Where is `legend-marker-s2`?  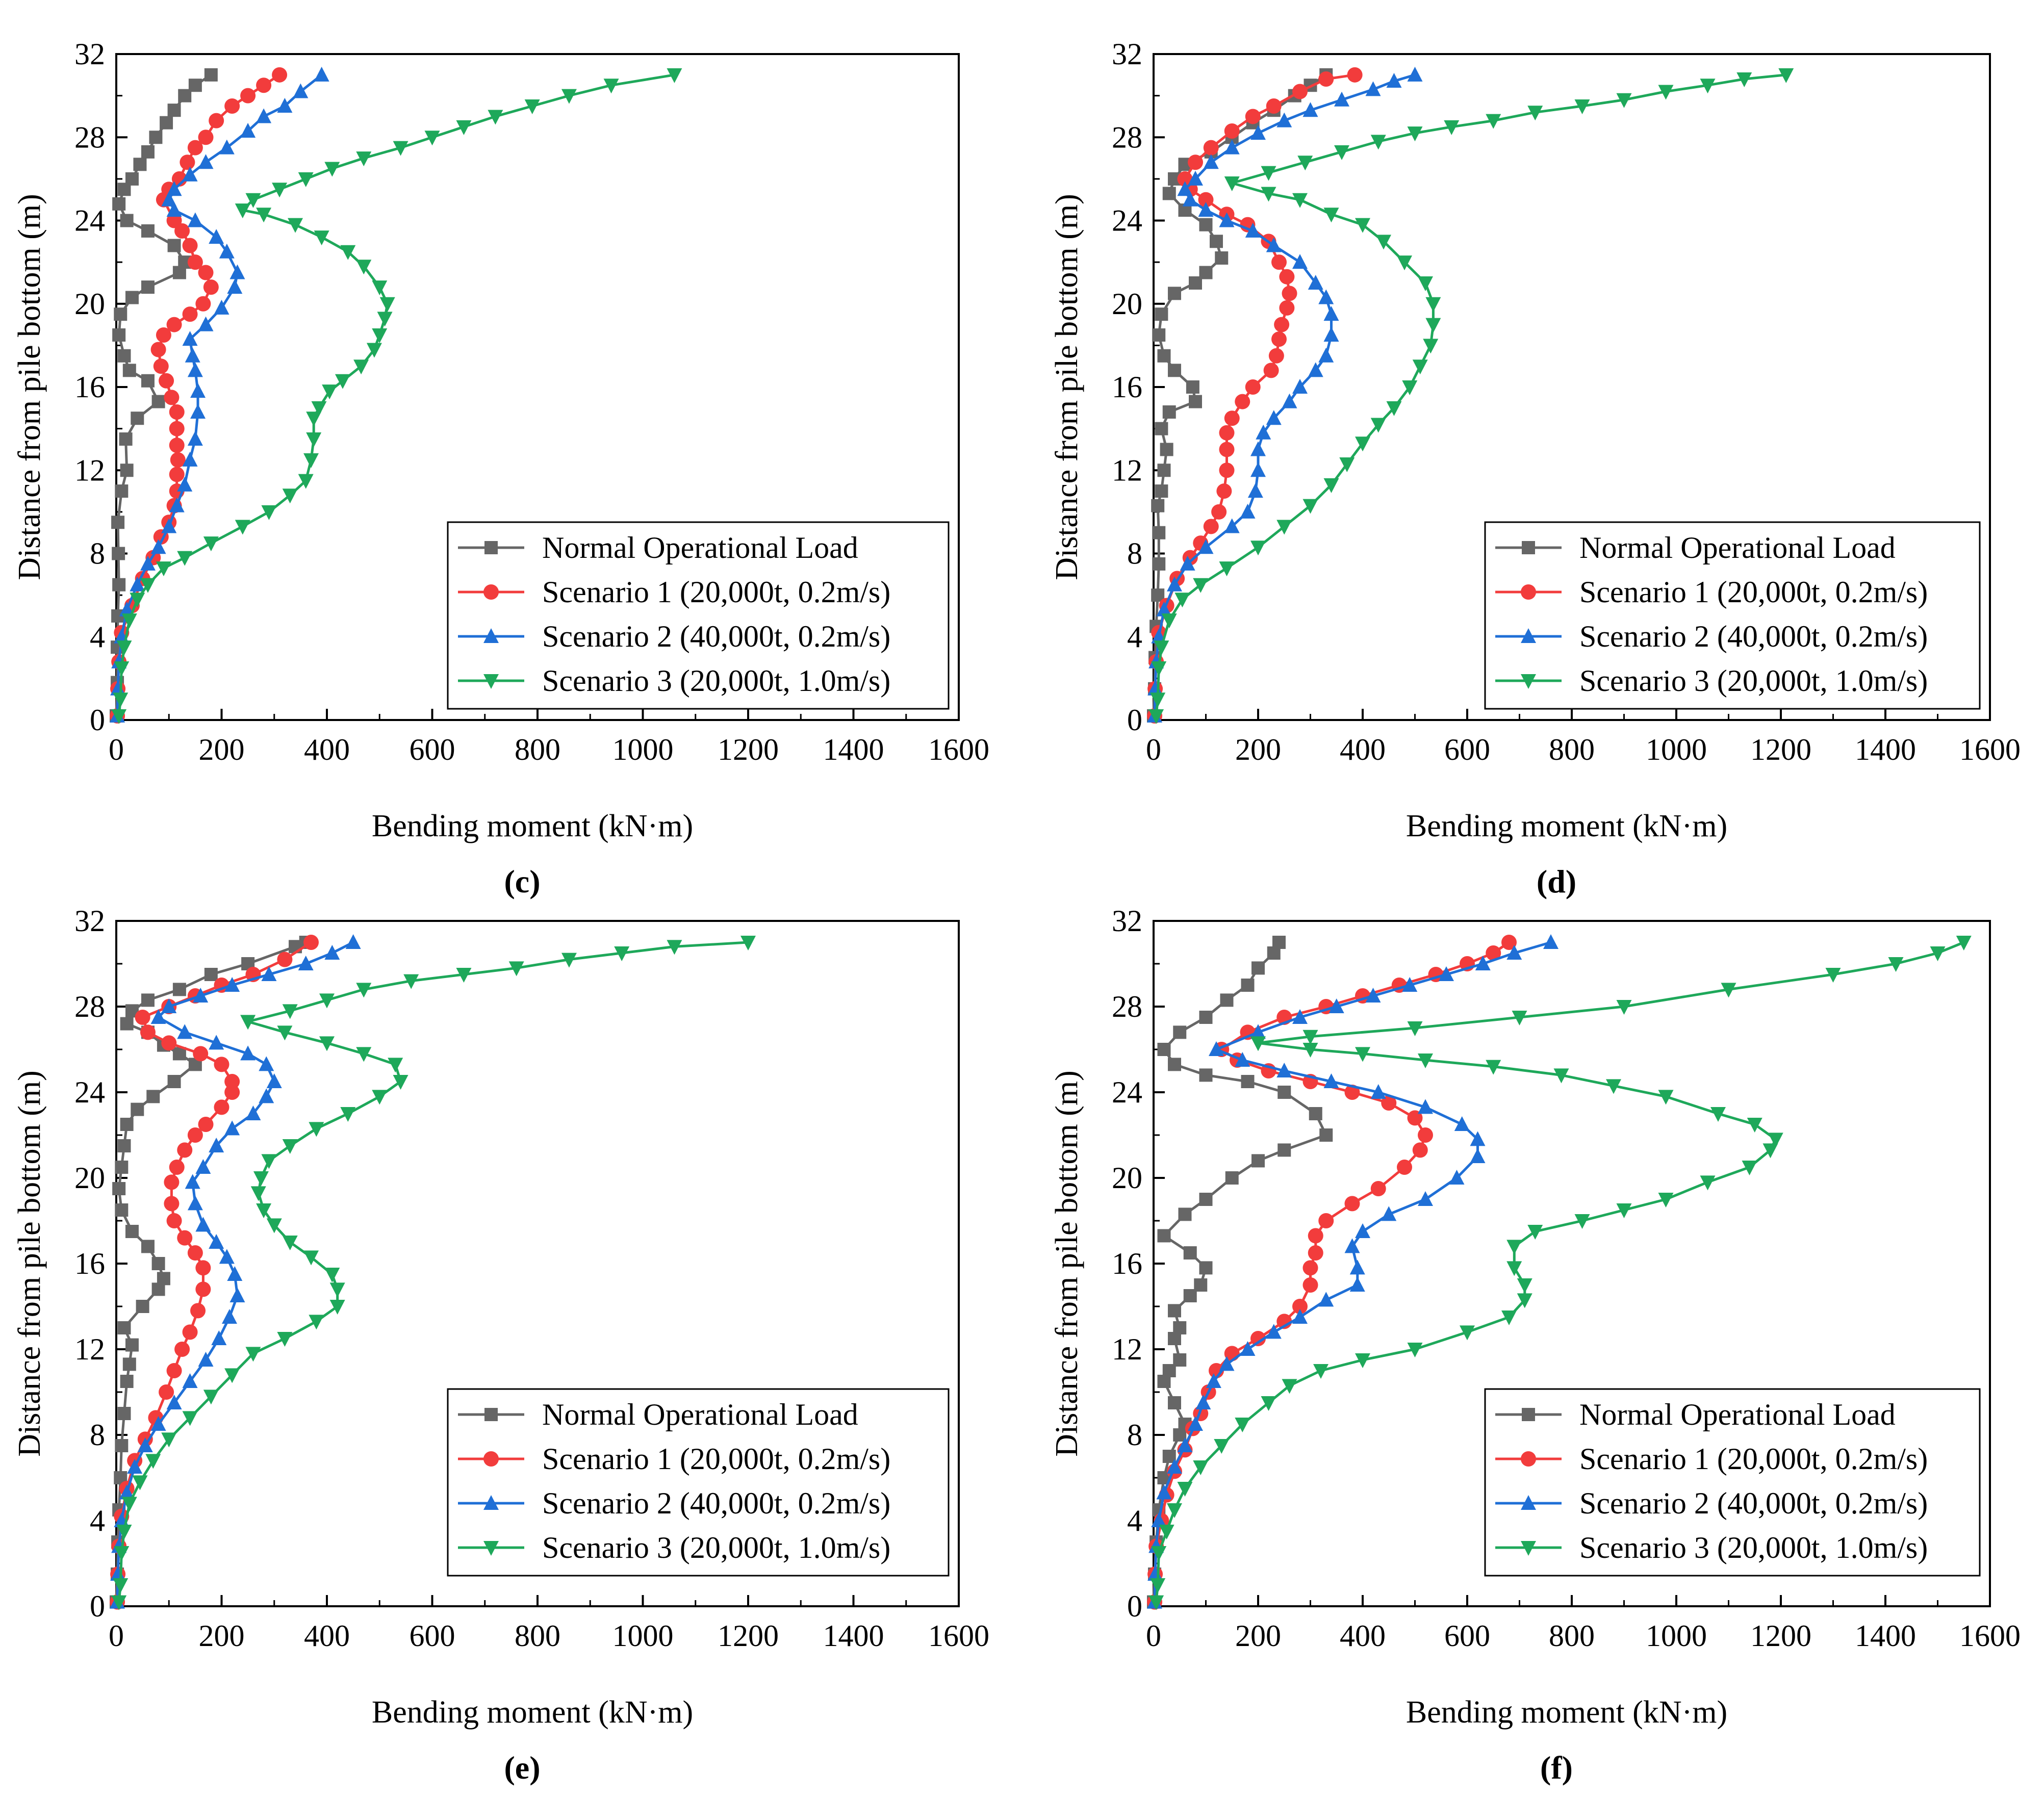 legend-marker-s2 is located at coordinates (491, 1502).